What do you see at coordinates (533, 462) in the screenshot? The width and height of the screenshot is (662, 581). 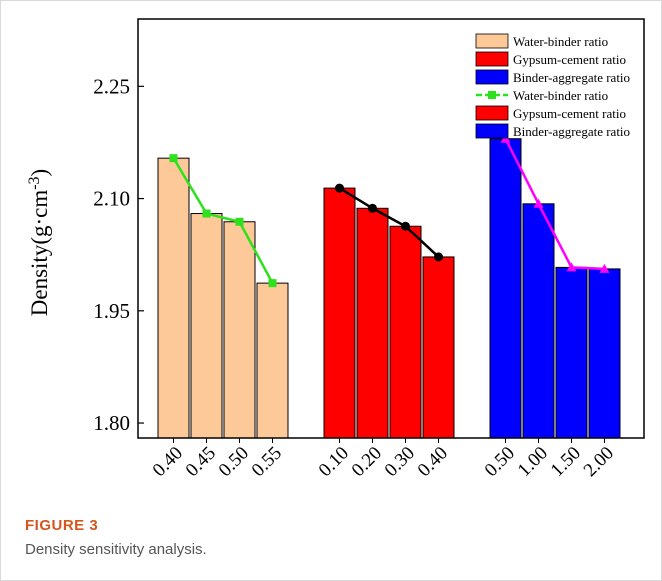 I see `x-tick-label: 1.00` at bounding box center [533, 462].